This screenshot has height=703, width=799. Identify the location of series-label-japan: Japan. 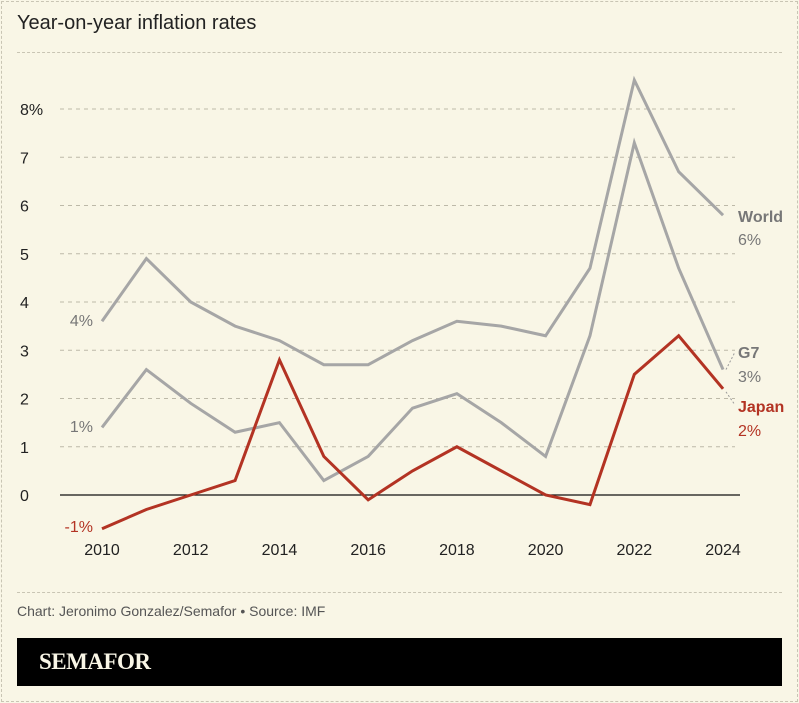
(761, 407).